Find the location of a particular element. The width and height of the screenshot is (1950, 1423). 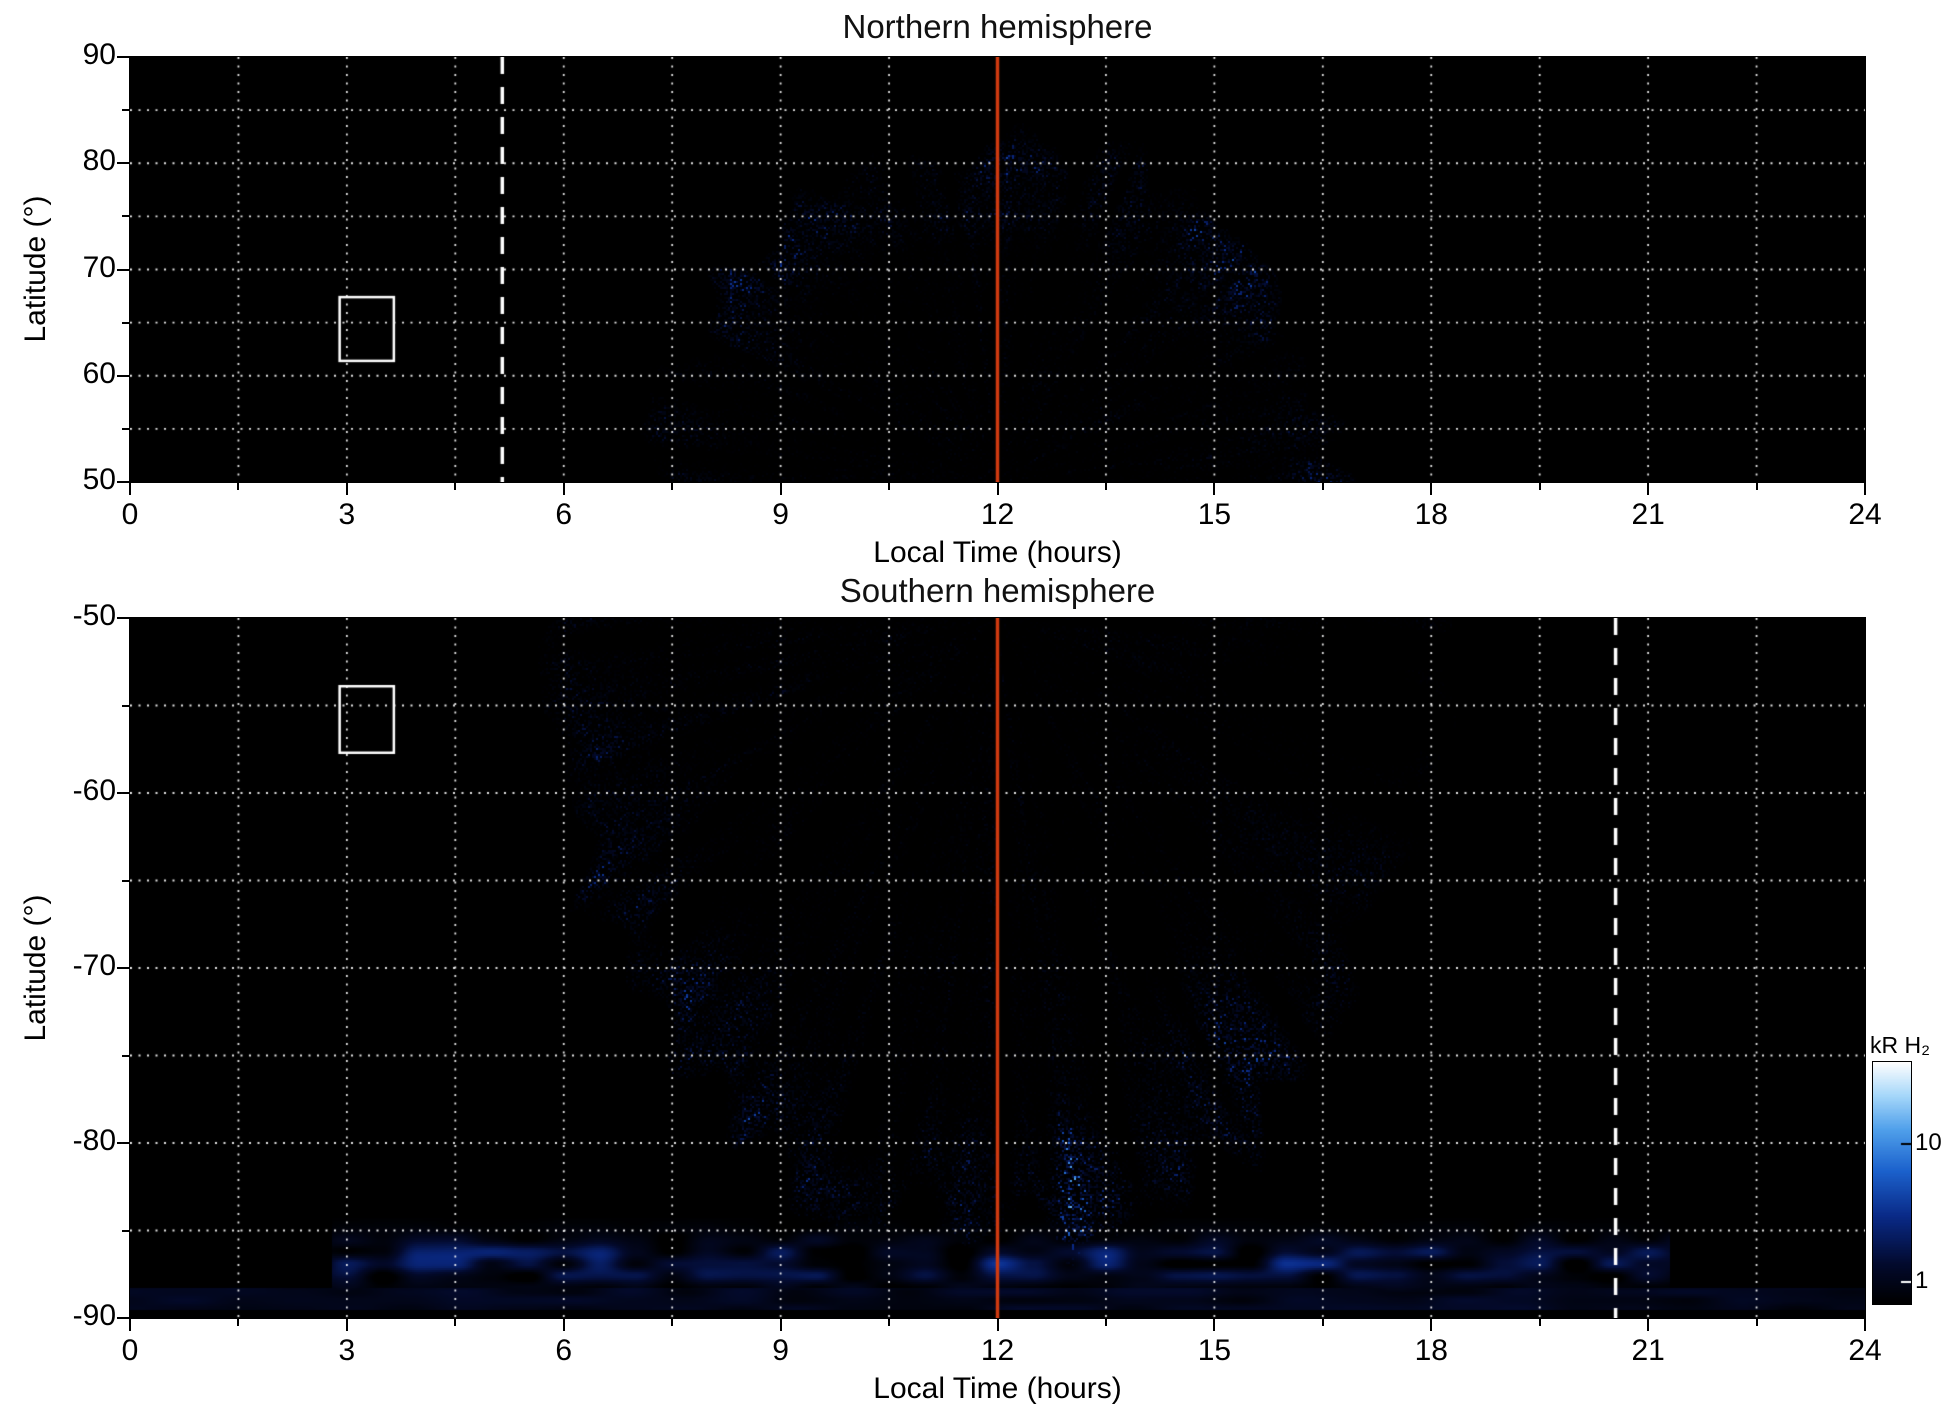

y-tick-label: 50 is located at coordinates (99, 479).